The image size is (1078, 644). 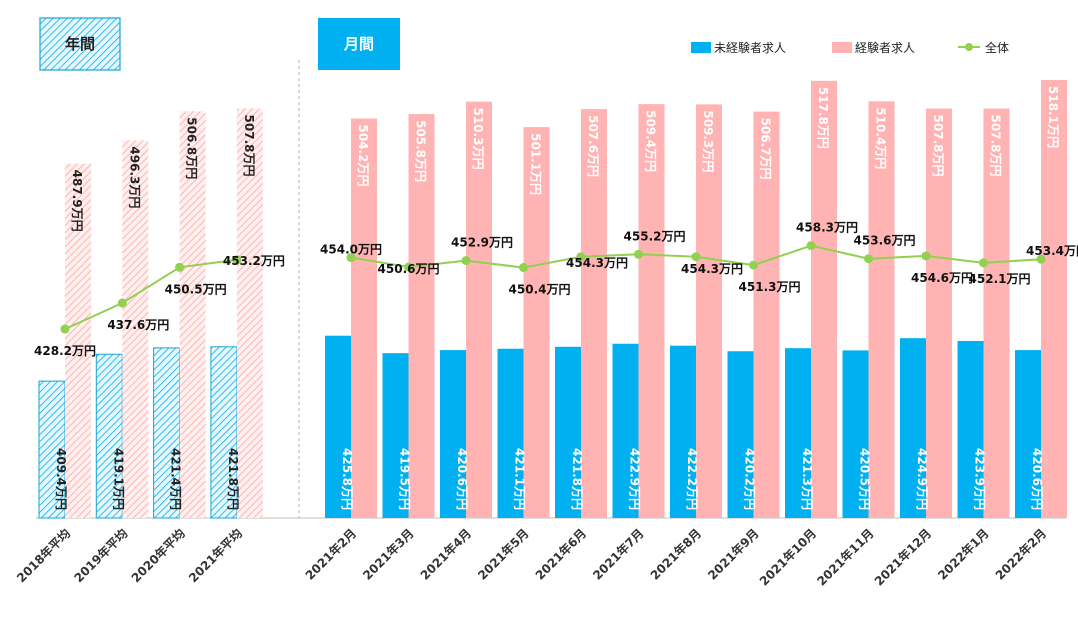 I want to click on label-overall: 454.0万円, so click(x=351, y=250).